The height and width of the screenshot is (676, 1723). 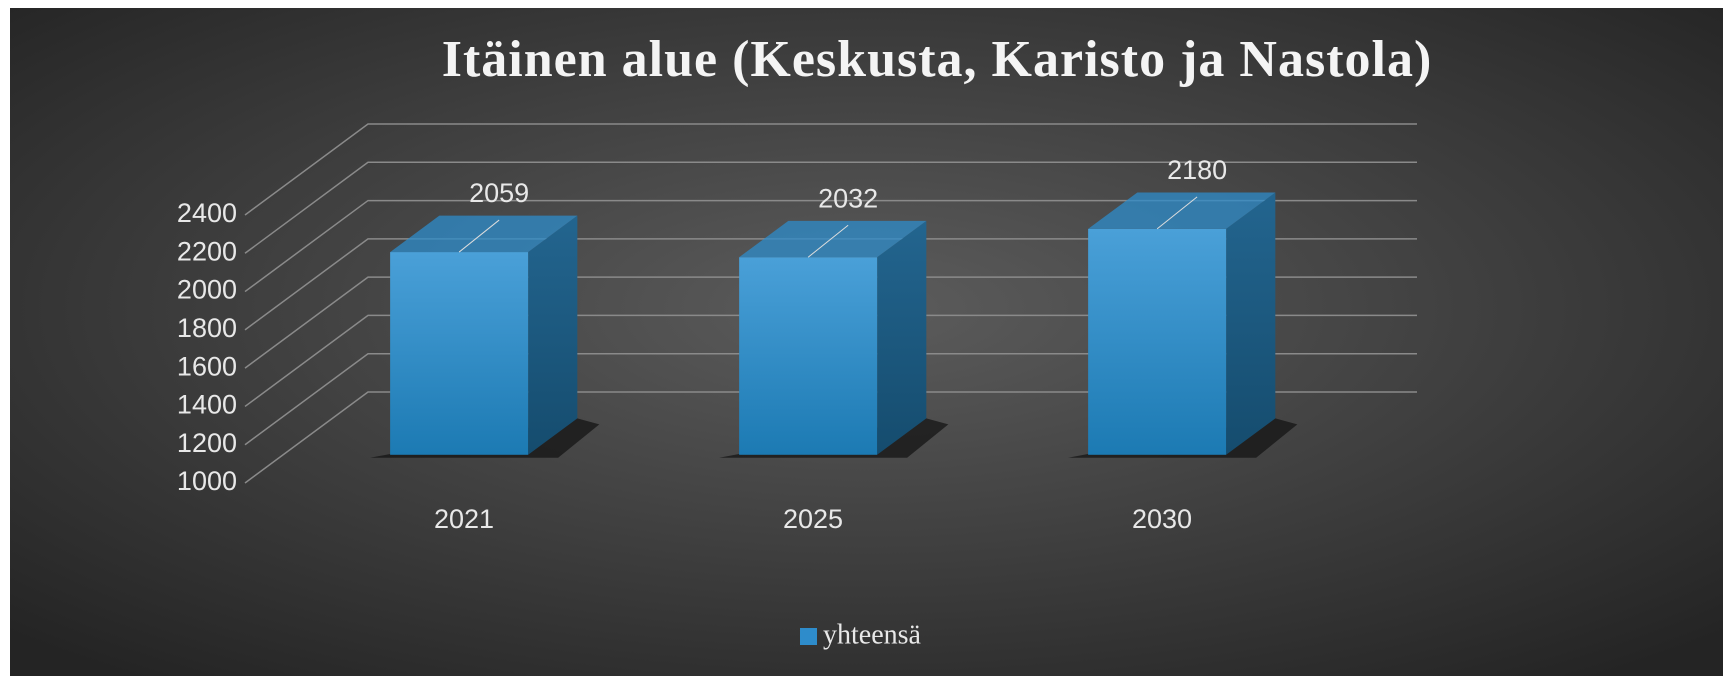 What do you see at coordinates (207, 443) in the screenshot?
I see `y-tick-label: 1200` at bounding box center [207, 443].